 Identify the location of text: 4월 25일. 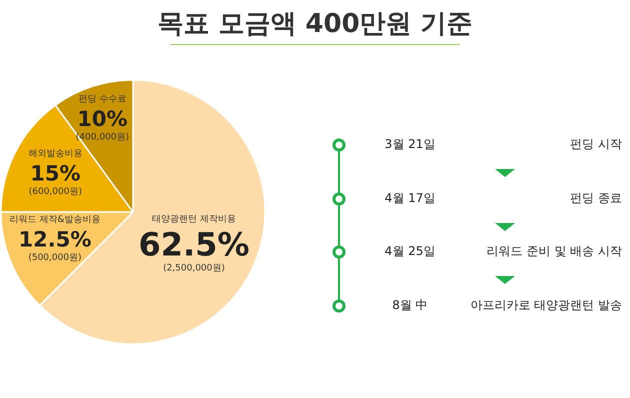
(410, 251).